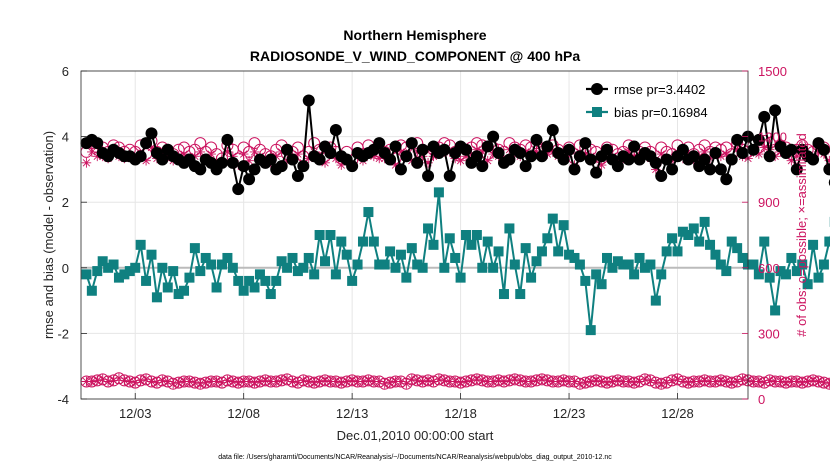 This screenshot has width=830, height=475. What do you see at coordinates (597, 89) in the screenshot?
I see `legend-rmse-marker` at bounding box center [597, 89].